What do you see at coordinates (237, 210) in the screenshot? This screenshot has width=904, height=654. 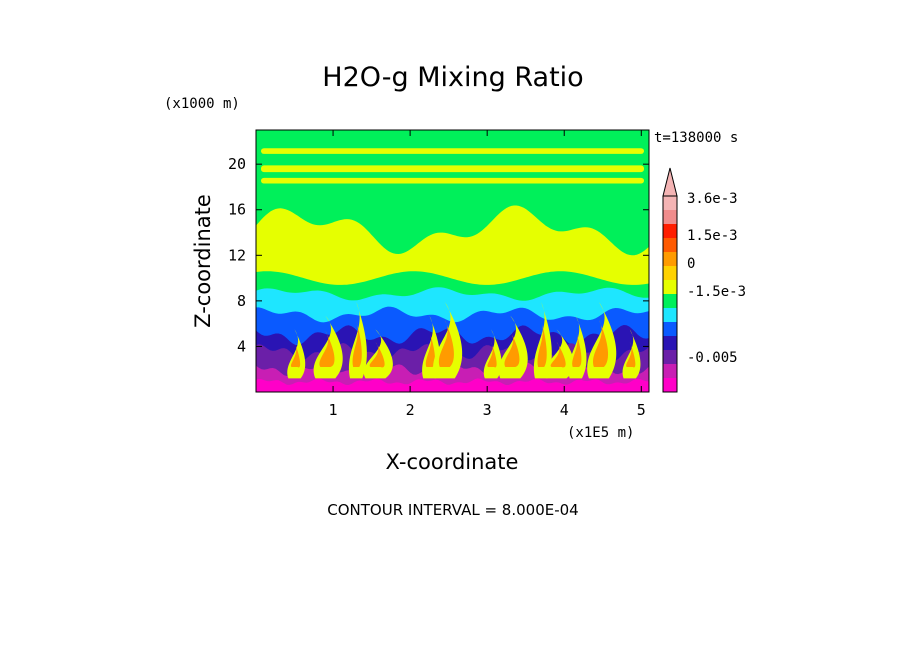 I see `y-tick-label: 16` at bounding box center [237, 210].